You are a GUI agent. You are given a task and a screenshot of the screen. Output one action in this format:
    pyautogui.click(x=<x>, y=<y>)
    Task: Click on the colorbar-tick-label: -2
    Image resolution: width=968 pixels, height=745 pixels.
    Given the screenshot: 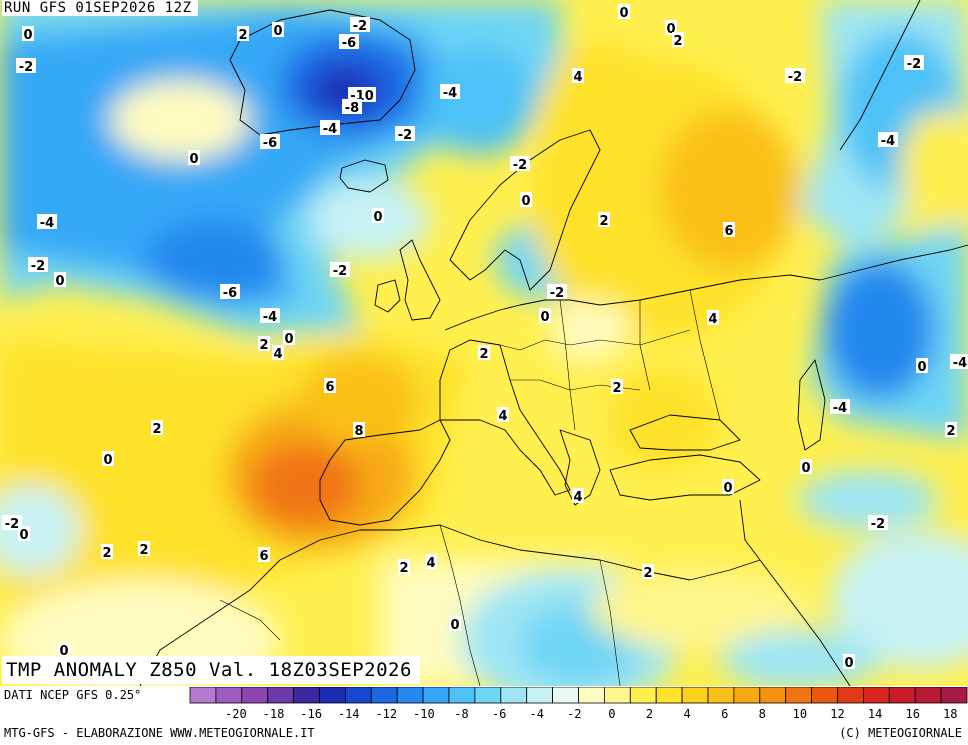 What is the action you would take?
    pyautogui.click(x=574, y=714)
    